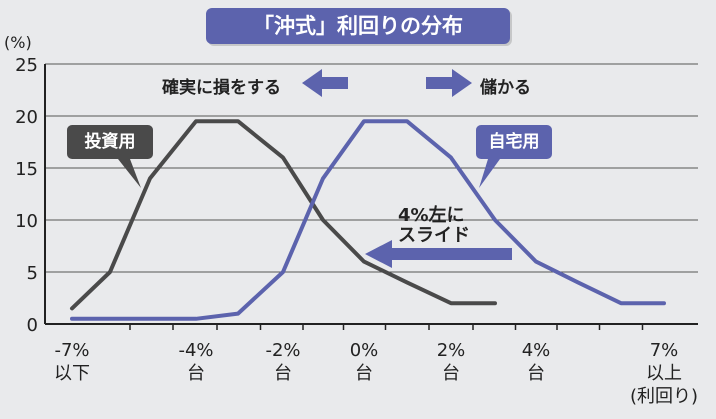  What do you see at coordinates (358, 26) in the screenshot?
I see `chart-title: 「沖式」利回りの分布` at bounding box center [358, 26].